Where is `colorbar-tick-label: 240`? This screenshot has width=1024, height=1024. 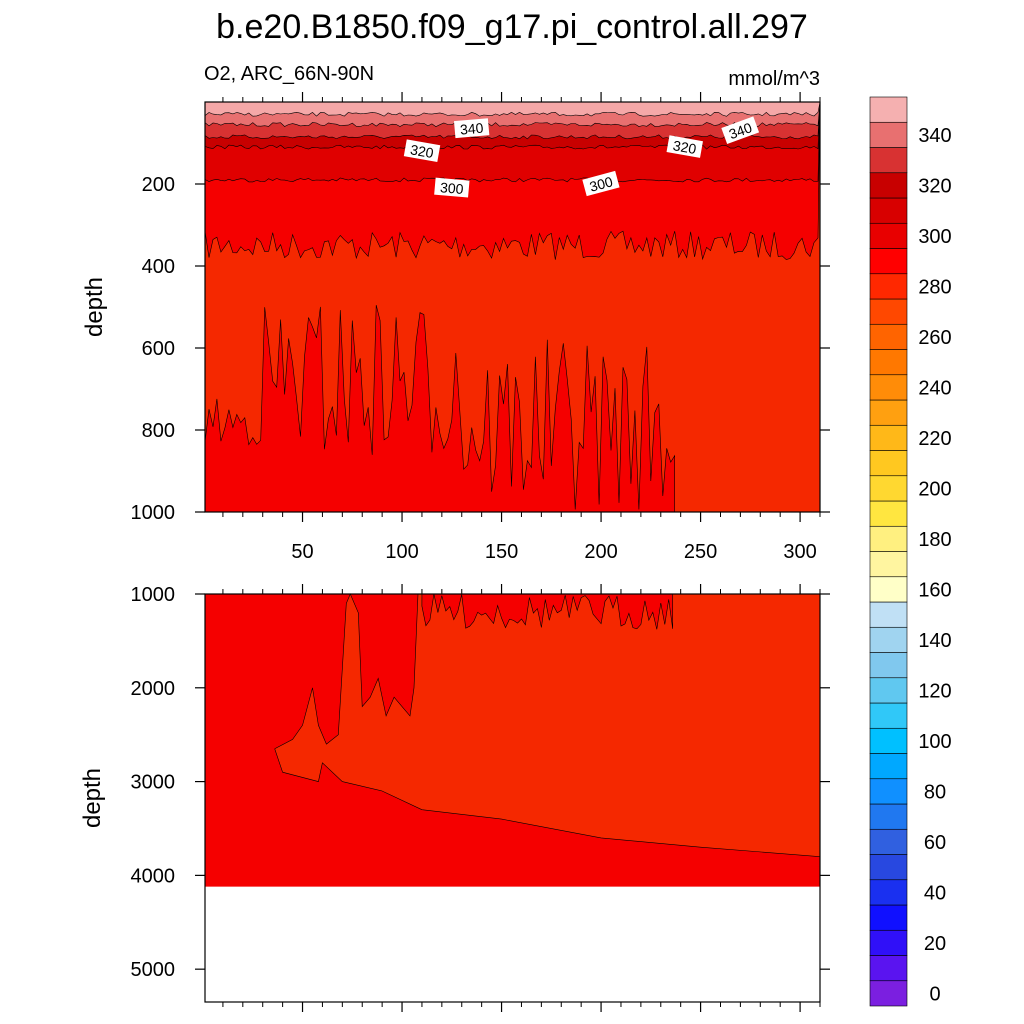
colorbar-tick-label: 240 is located at coordinates (934, 388).